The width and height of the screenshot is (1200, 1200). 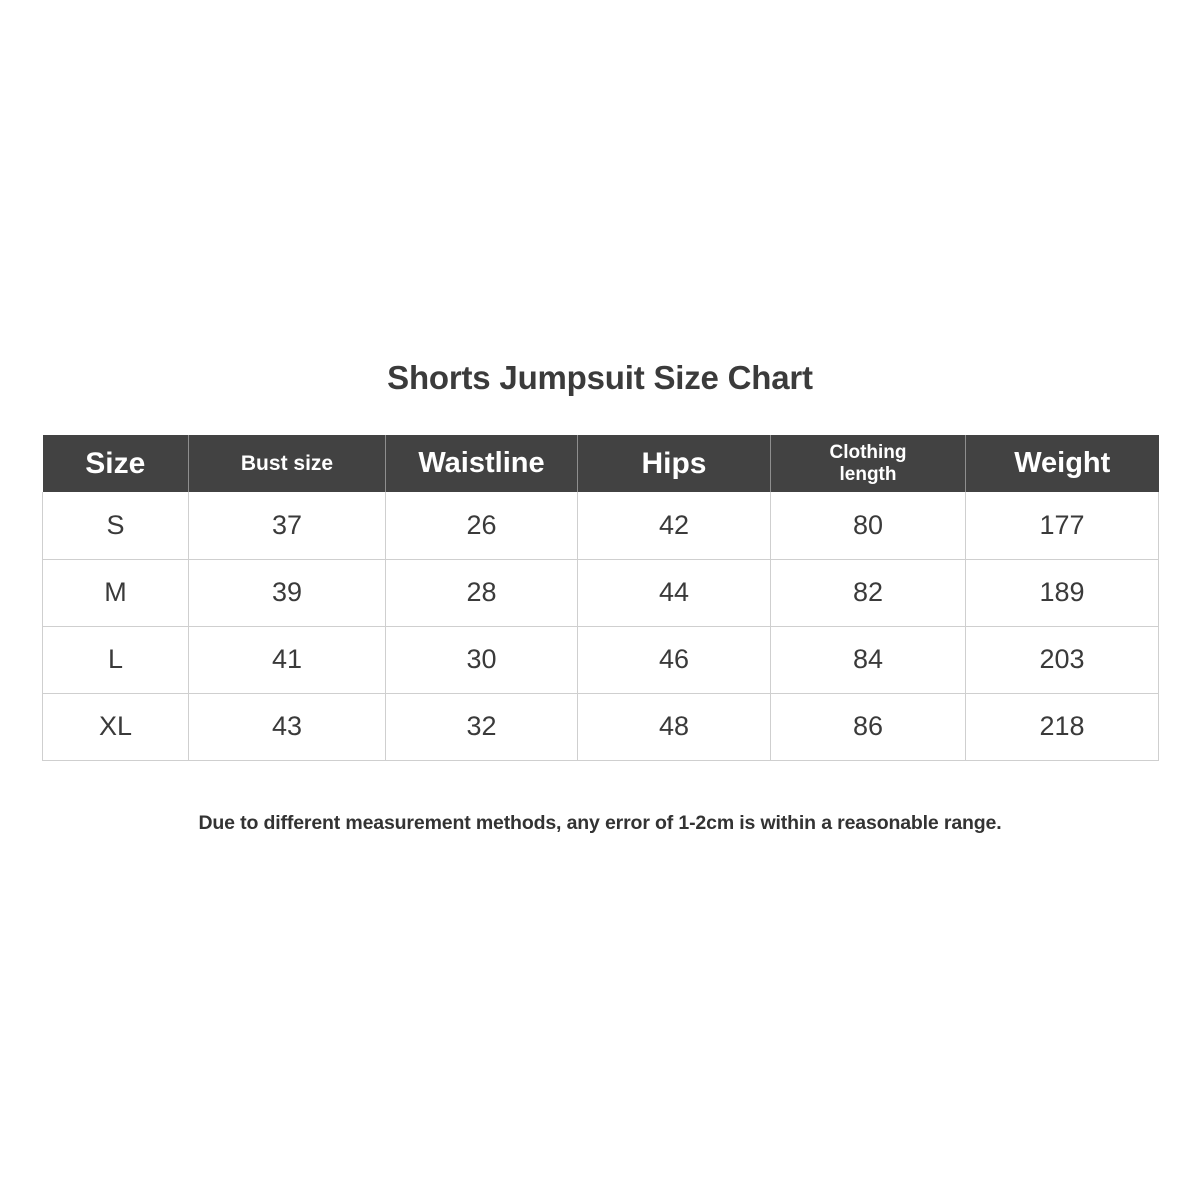 What do you see at coordinates (287, 593) in the screenshot?
I see `cell-bust: 39` at bounding box center [287, 593].